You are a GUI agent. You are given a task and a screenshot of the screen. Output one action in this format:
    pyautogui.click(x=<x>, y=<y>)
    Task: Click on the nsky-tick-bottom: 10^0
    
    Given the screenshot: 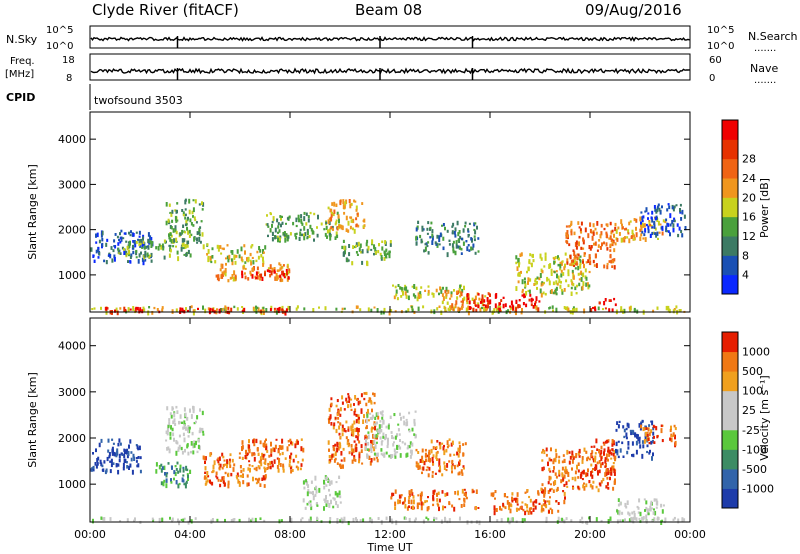 What is the action you would take?
    pyautogui.click(x=59, y=46)
    